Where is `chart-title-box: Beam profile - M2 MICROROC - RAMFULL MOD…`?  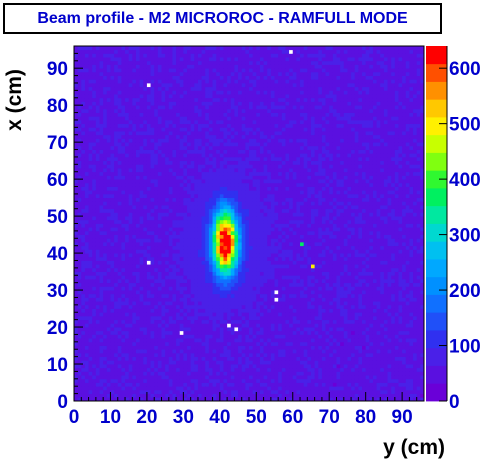 chart-title-box: Beam profile - M2 MICROROC - RAMFULL MOD… is located at coordinates (222, 18).